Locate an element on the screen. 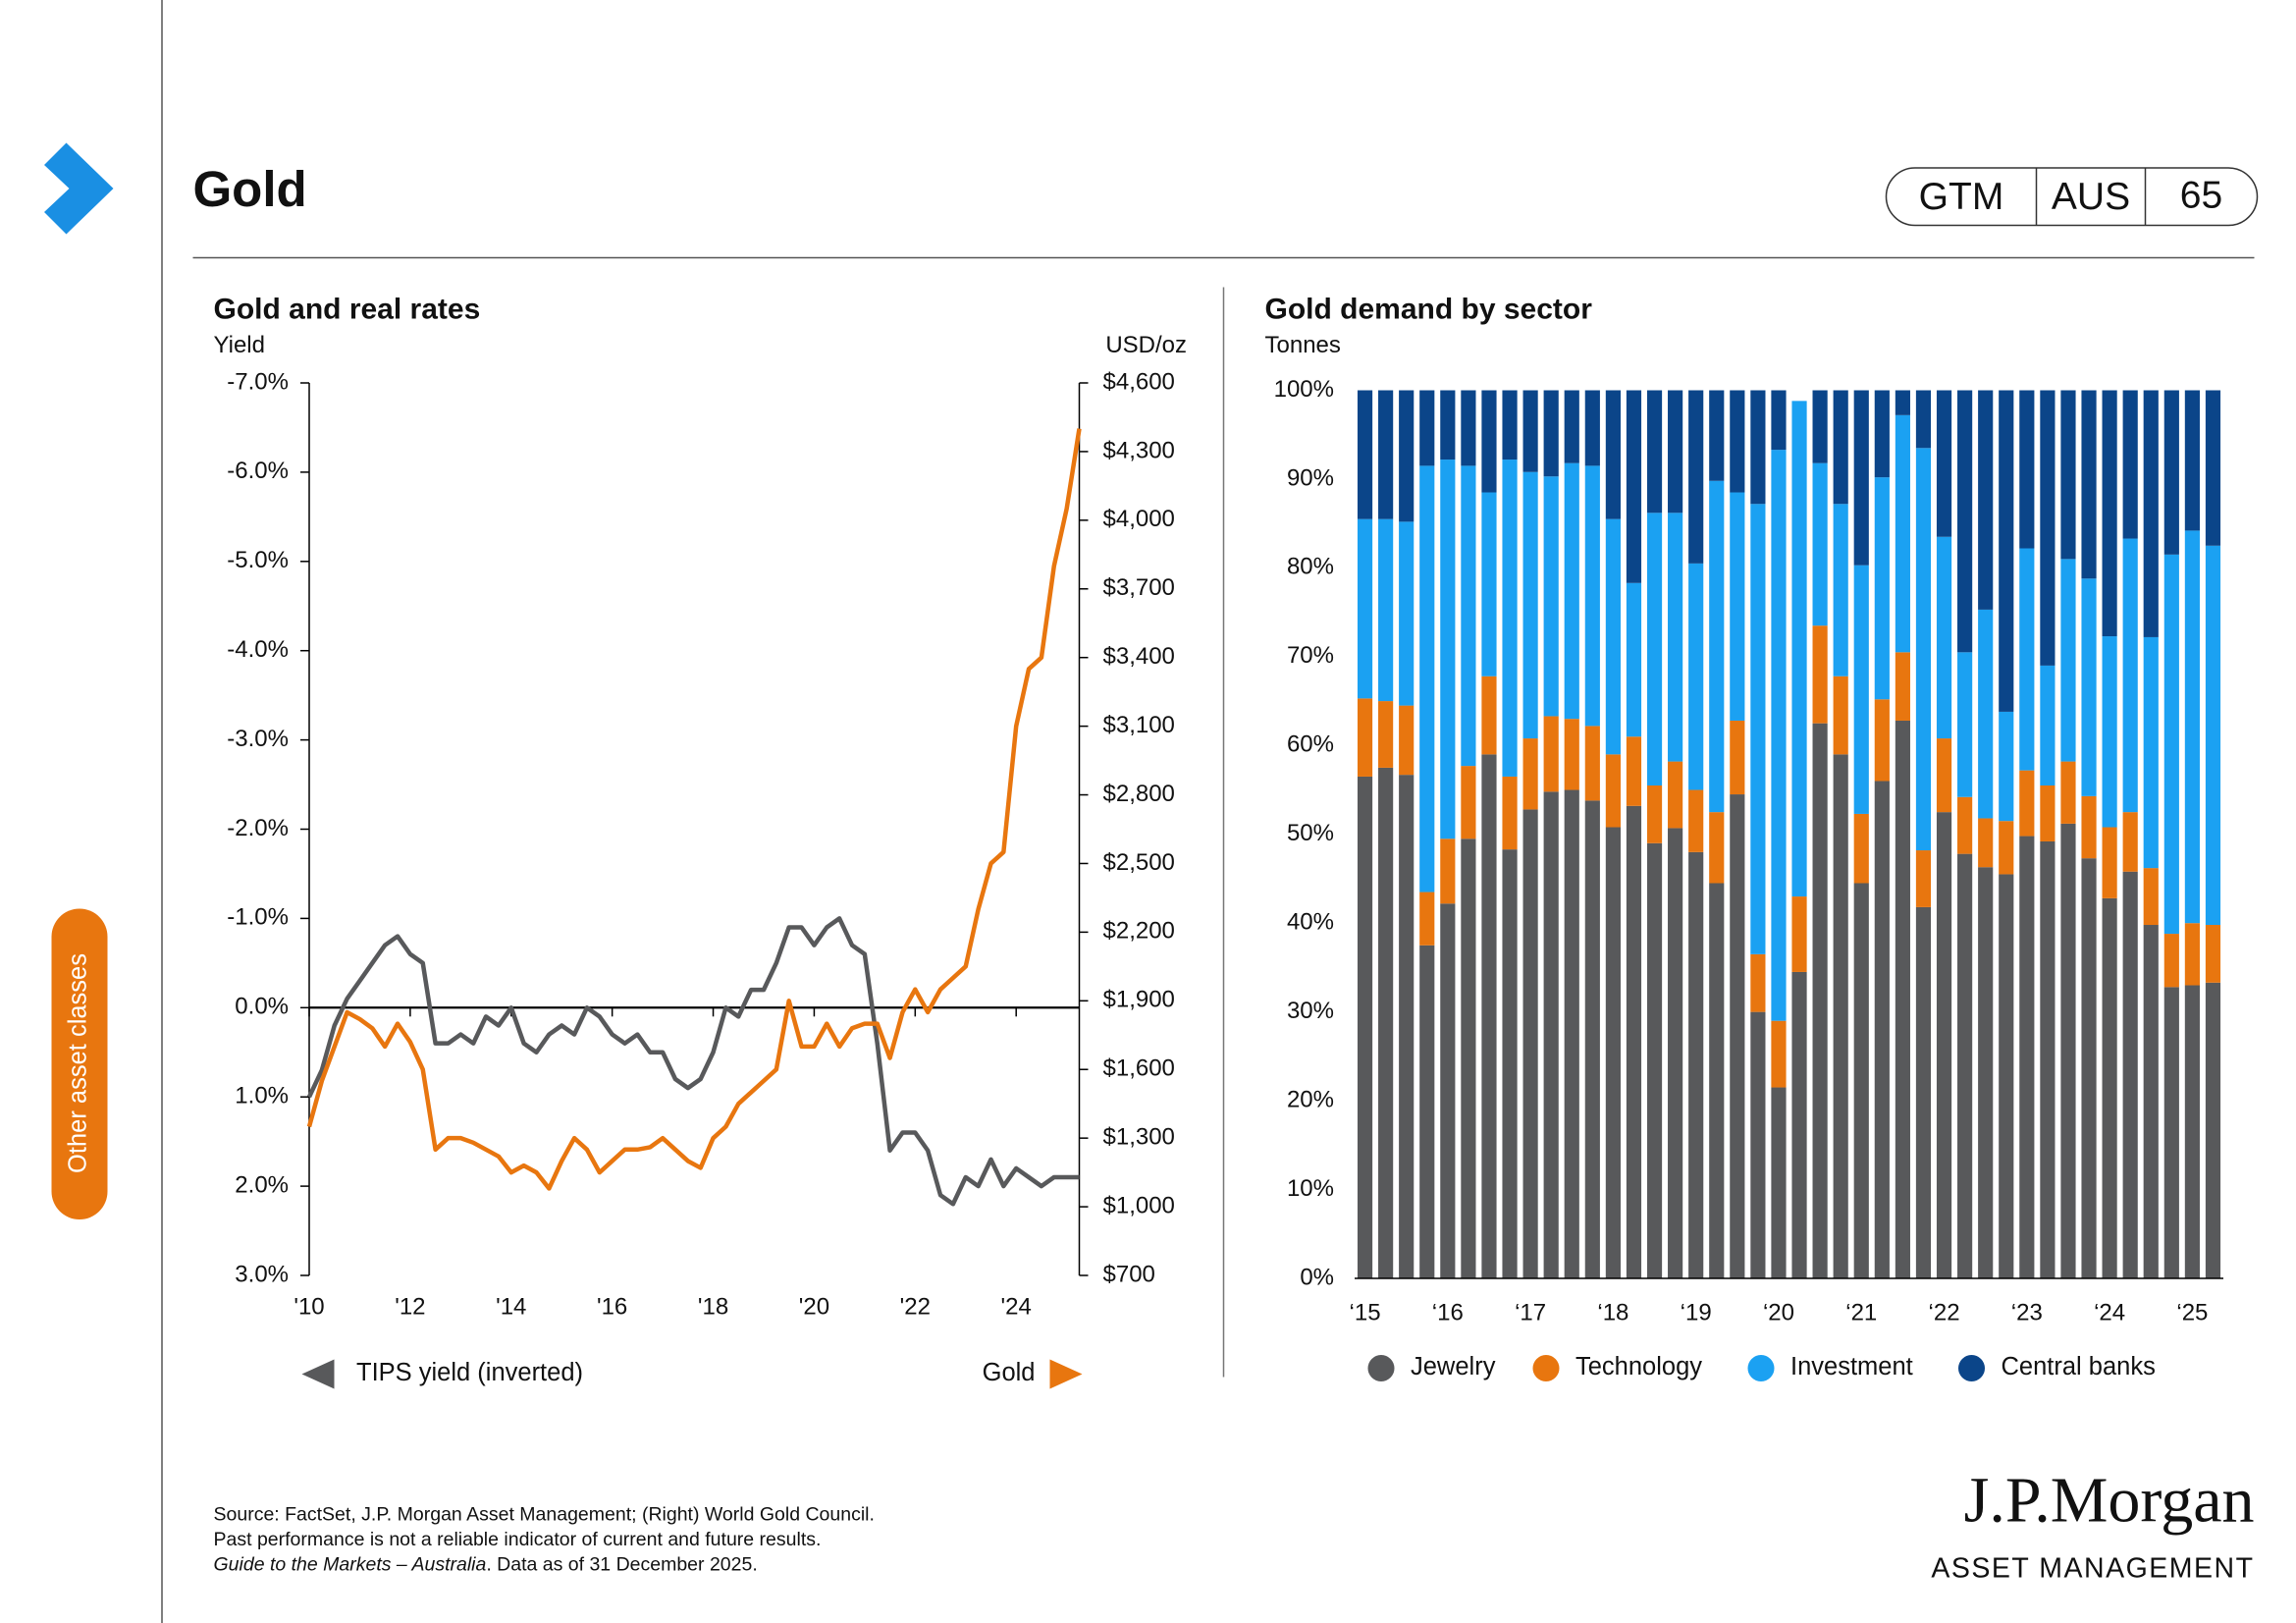 The width and height of the screenshot is (2296, 1623). y-tick-label: 80% is located at coordinates (1311, 567).